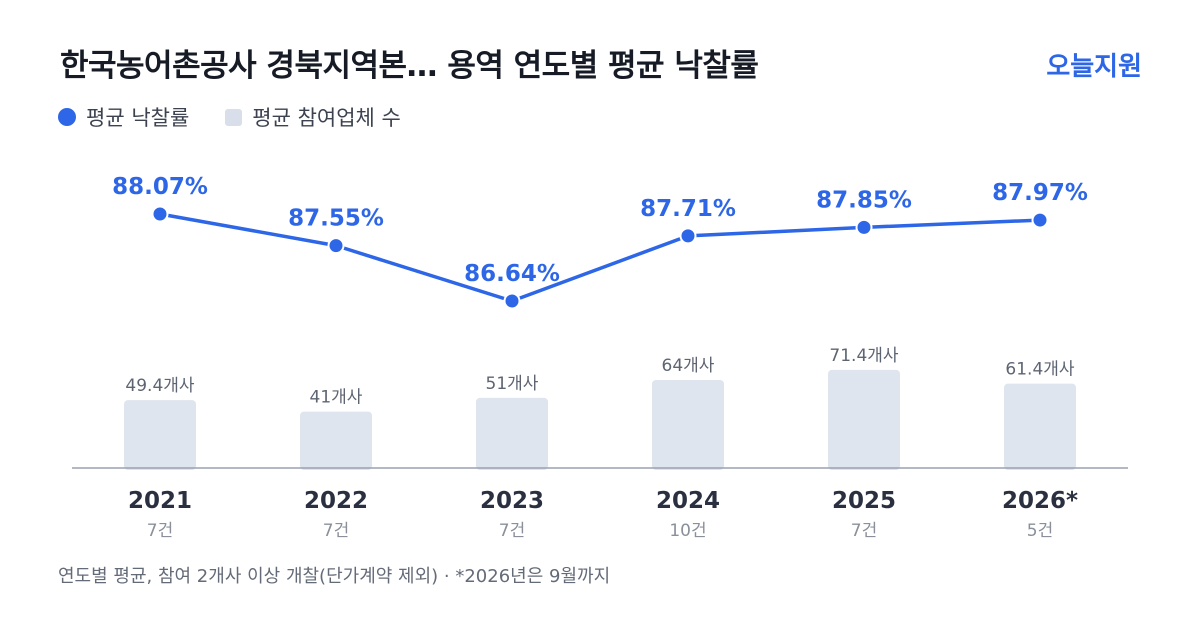 Image resolution: width=1200 pixels, height=630 pixels. I want to click on bar-value-label: 49.4개사, so click(159, 386).